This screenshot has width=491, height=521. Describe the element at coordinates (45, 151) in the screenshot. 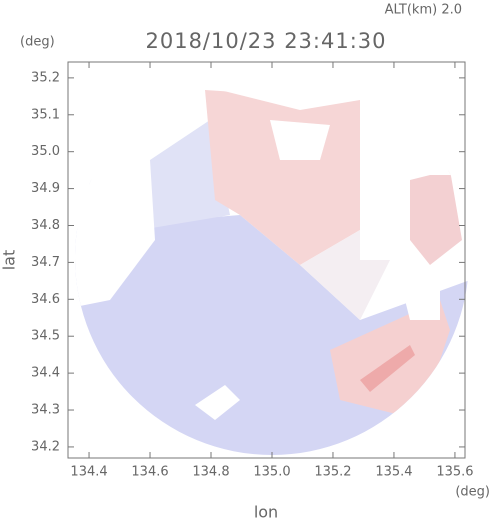

I see `y-tick-label: 35.0` at that location.